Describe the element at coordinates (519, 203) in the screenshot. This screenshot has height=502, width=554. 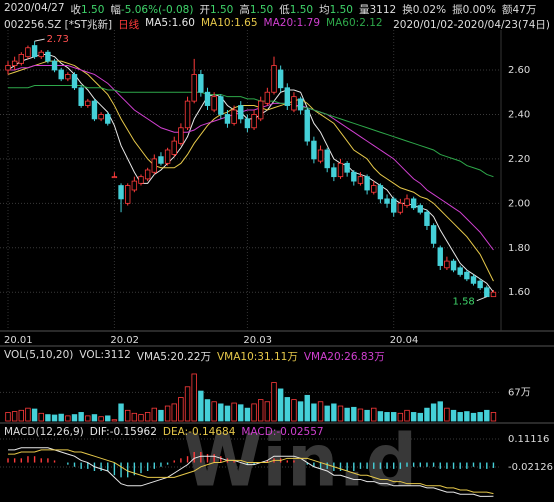
I see `y-tick-label: 2.00` at that location.